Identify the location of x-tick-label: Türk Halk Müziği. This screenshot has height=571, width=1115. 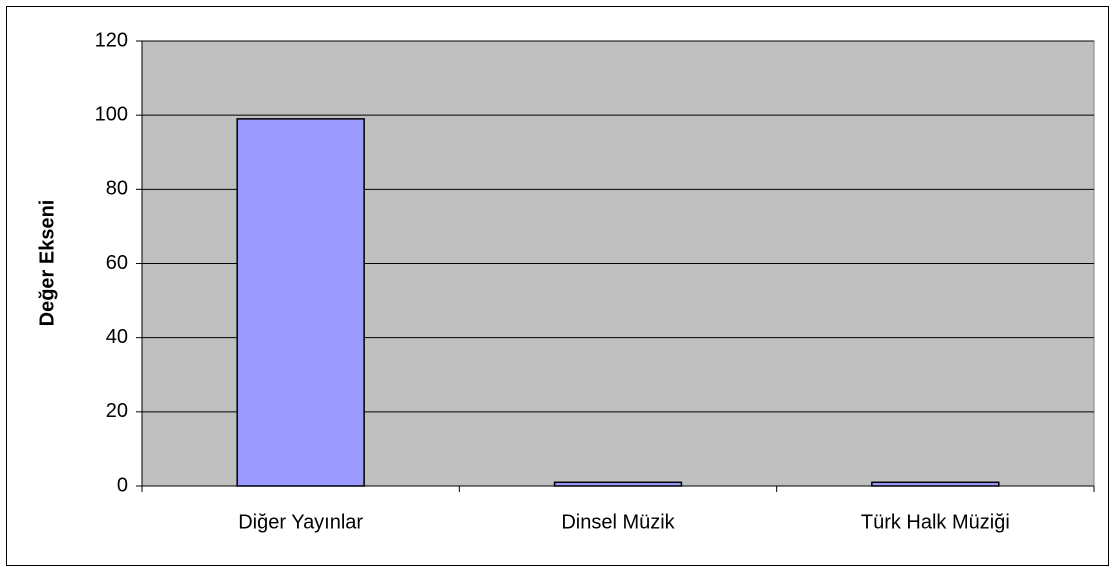
(935, 522).